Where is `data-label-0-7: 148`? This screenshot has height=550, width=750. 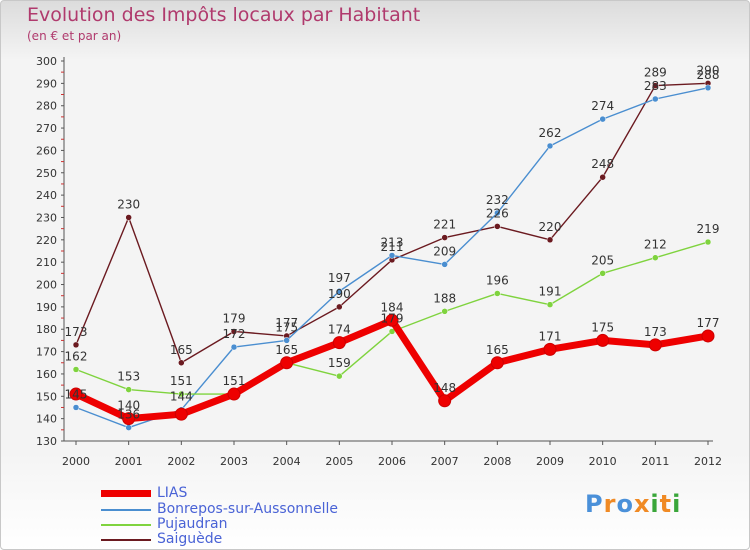 data-label-0-7: 148 is located at coordinates (444, 388).